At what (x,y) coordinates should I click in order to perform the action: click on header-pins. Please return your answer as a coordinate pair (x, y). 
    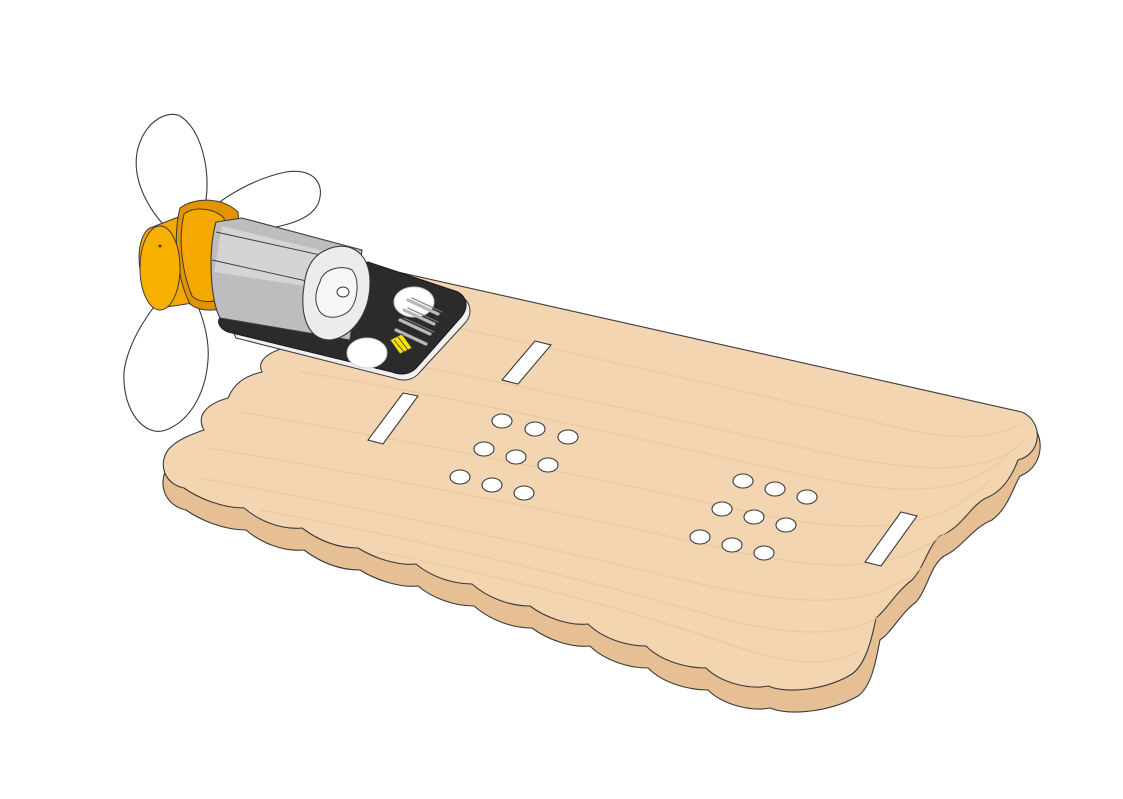
    Looking at the image, I should click on (418, 321).